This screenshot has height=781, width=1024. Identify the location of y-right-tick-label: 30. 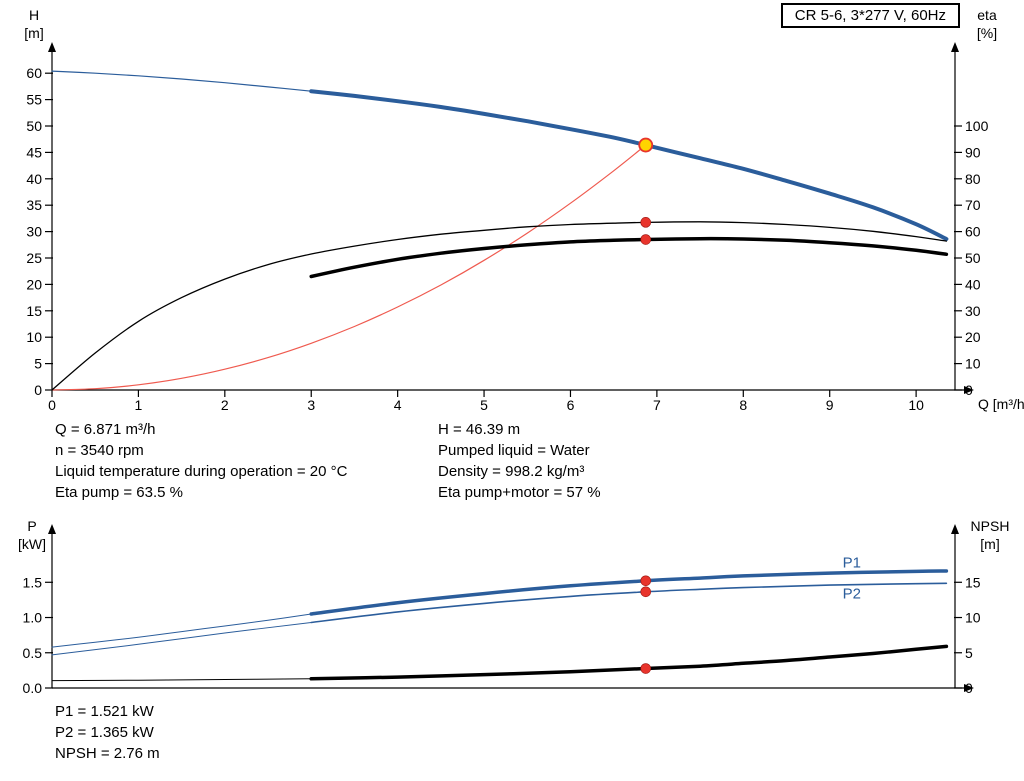
(973, 311).